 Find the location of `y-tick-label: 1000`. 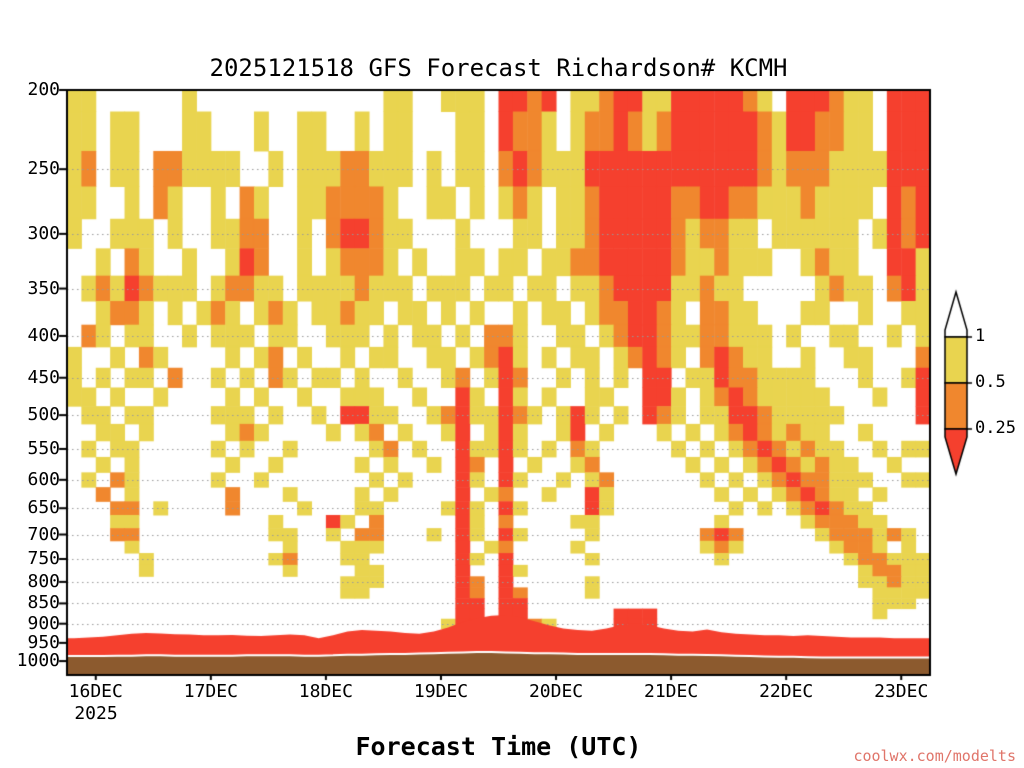

y-tick-label: 1000 is located at coordinates (38, 661).